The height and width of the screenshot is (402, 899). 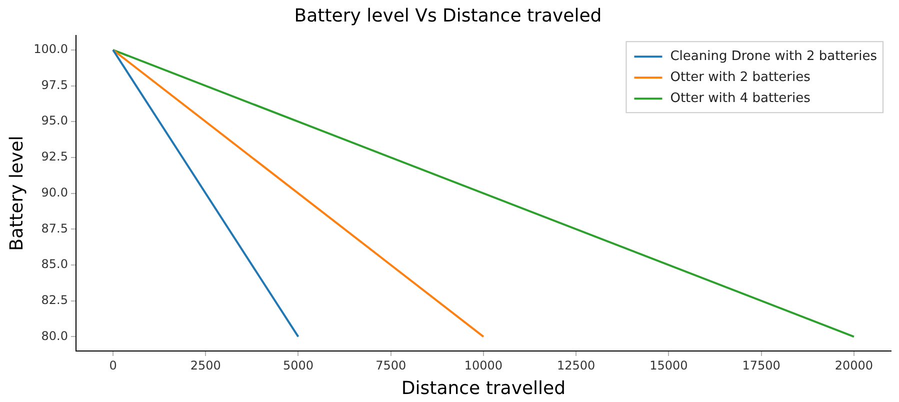 What do you see at coordinates (761, 365) in the screenshot?
I see `x-tick-label: 17500` at bounding box center [761, 365].